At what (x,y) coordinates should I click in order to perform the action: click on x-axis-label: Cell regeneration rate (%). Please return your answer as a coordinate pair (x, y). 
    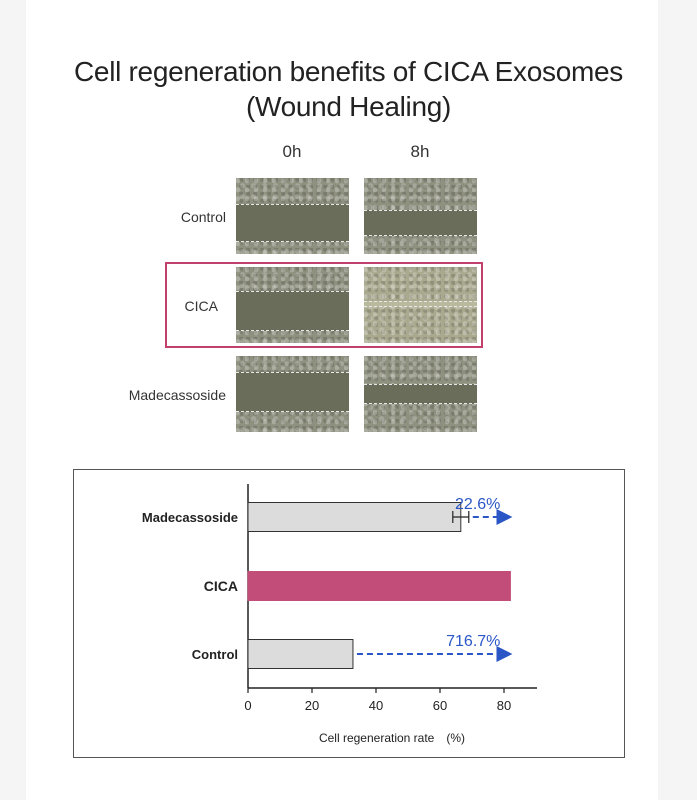
    Looking at the image, I should click on (392, 738).